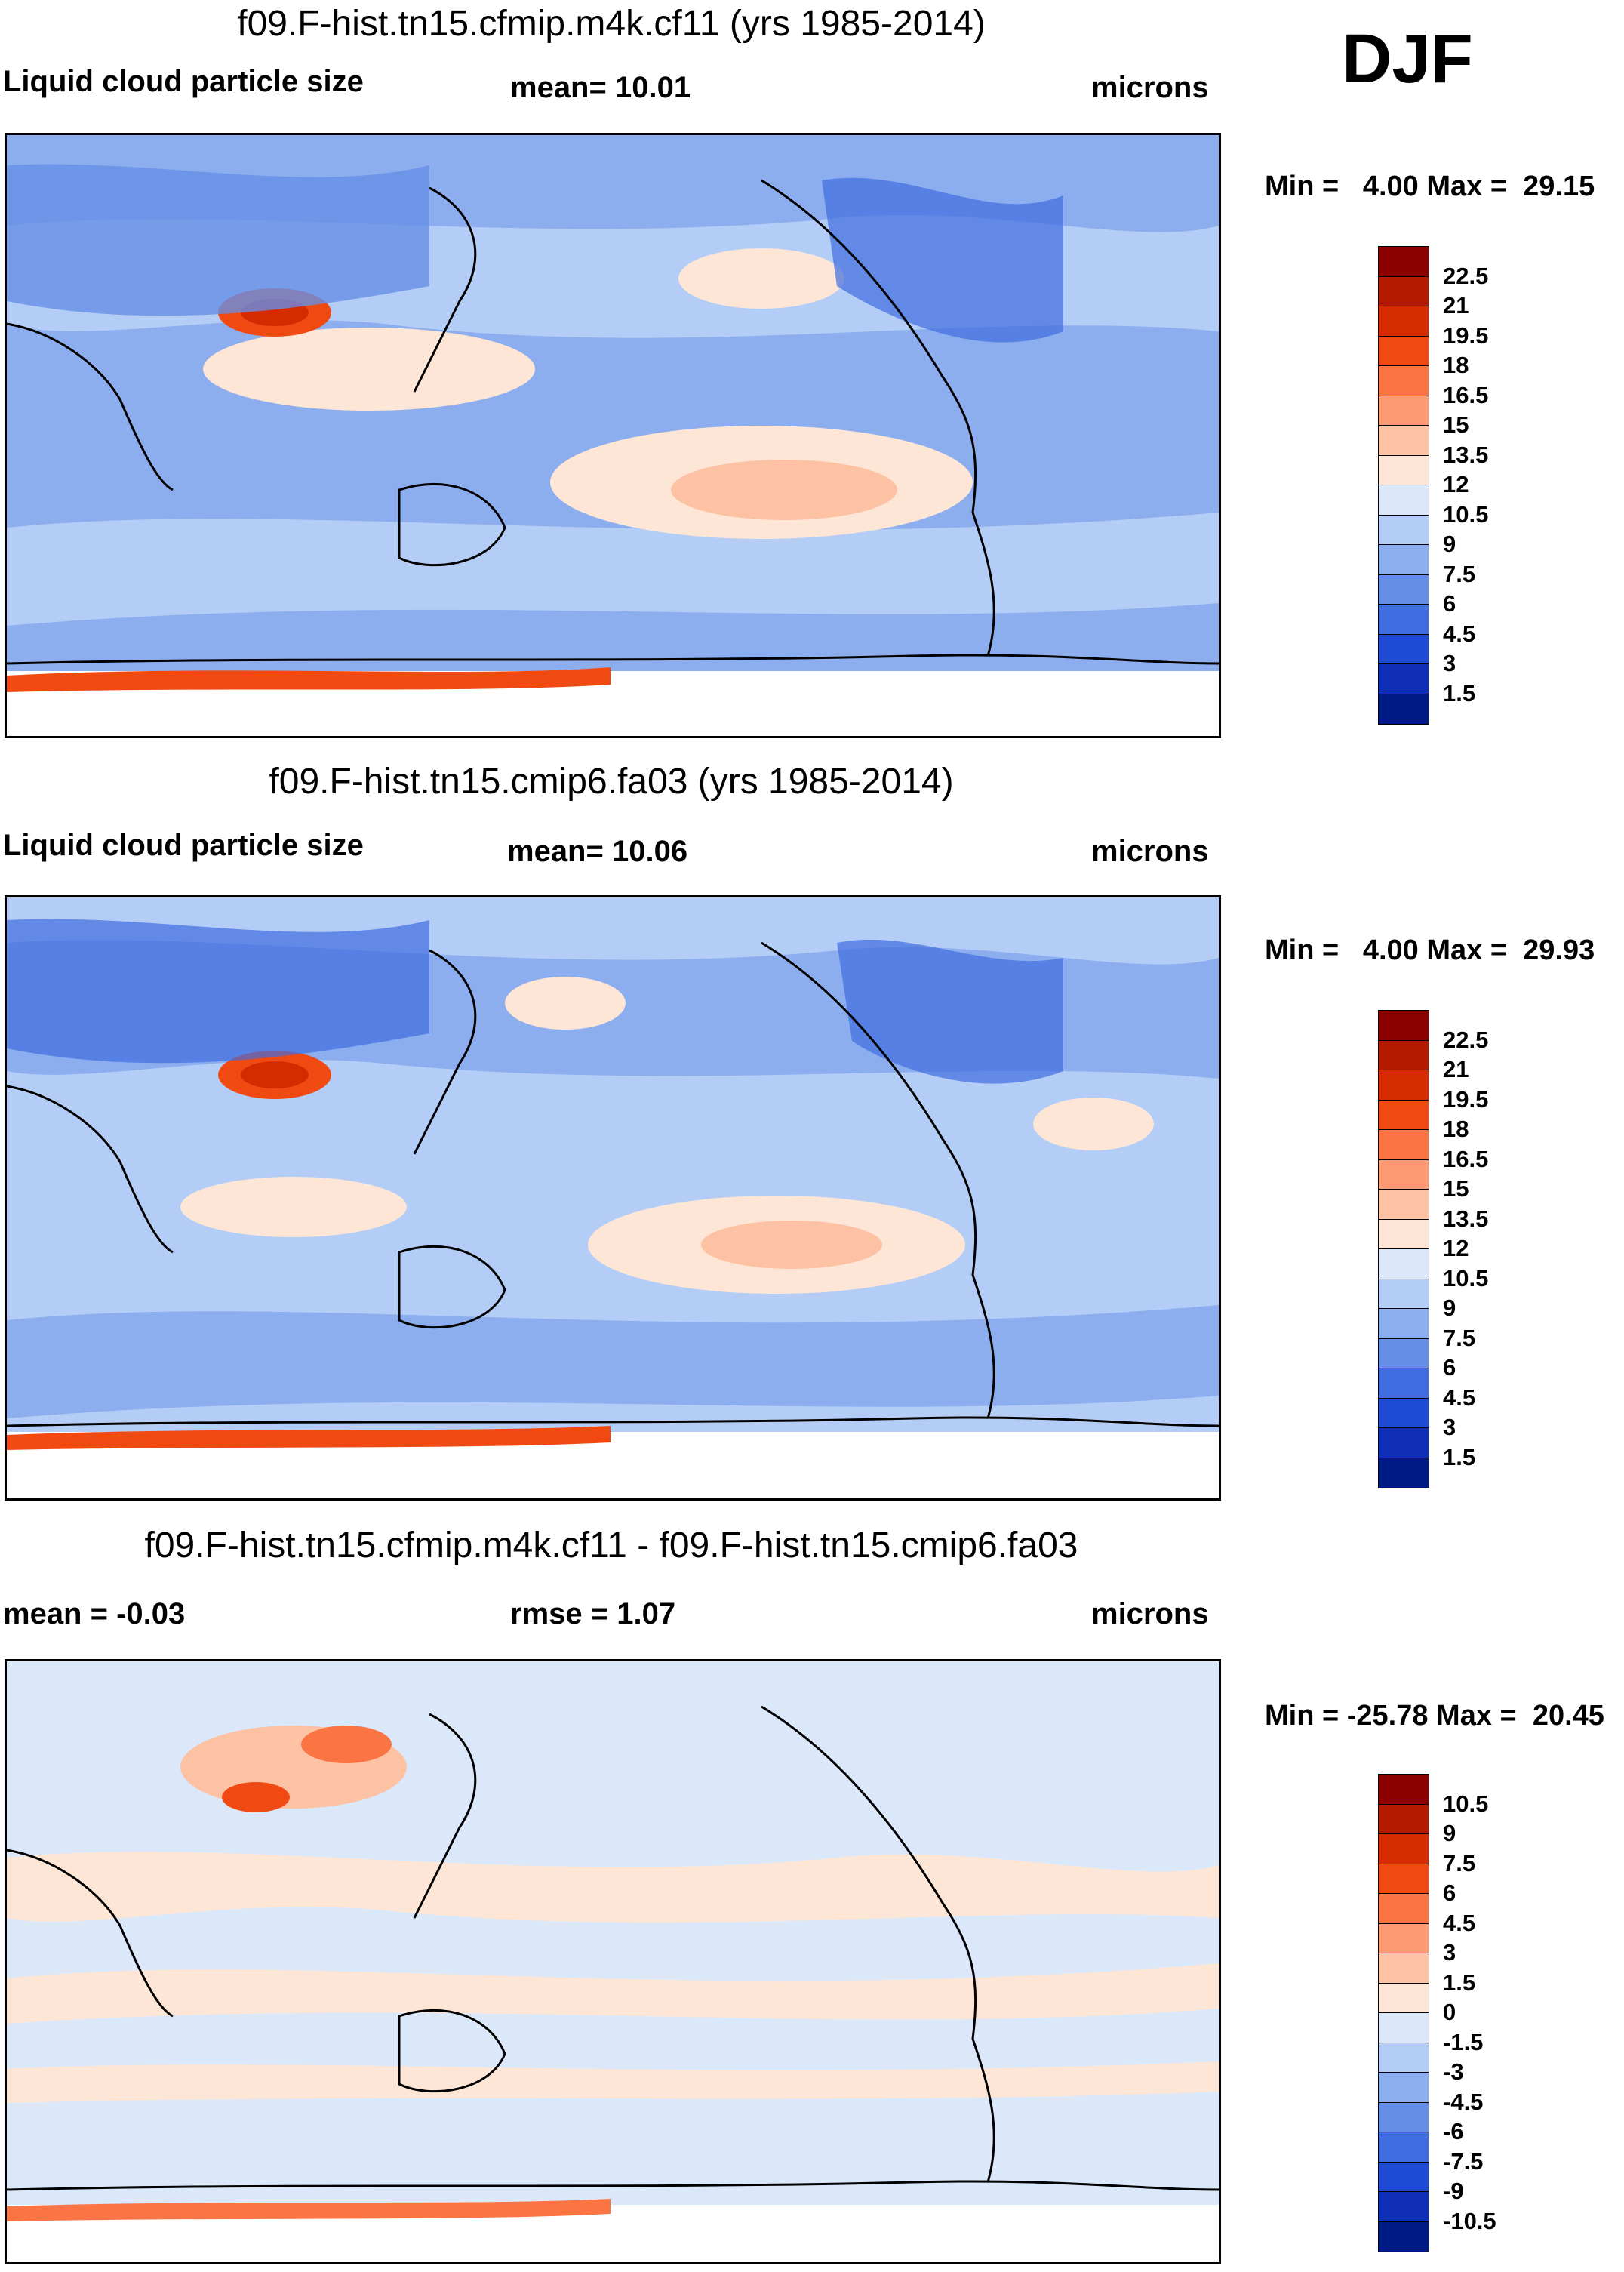 The image size is (1624, 2272). What do you see at coordinates (1434, 1716) in the screenshot?
I see `panel-3-minmax: Min = -25.78 Max = 20.45` at bounding box center [1434, 1716].